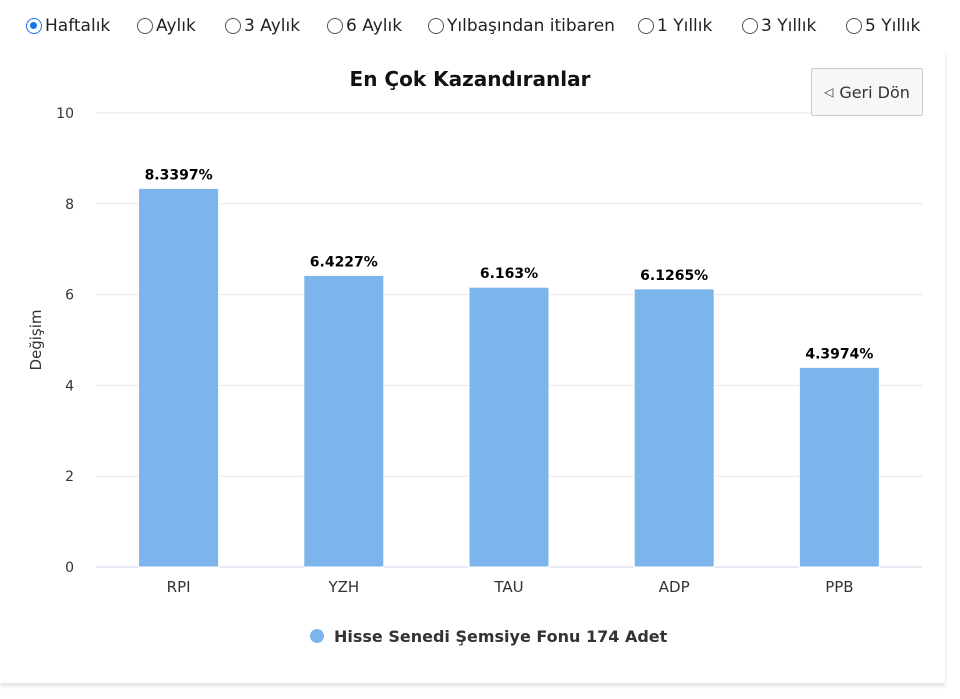 This screenshot has width=960, height=699. I want to click on legend: Hisse Senedi Şemsiye Fonu 174 Adet, so click(489, 636).